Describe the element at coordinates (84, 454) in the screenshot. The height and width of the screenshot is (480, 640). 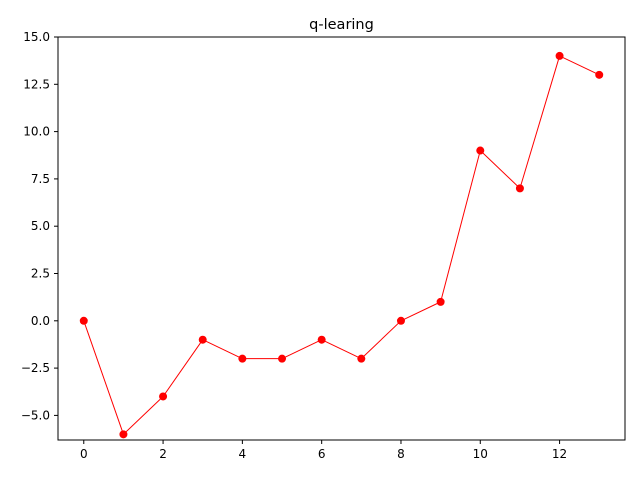
I see `x-tick-label: 0` at that location.